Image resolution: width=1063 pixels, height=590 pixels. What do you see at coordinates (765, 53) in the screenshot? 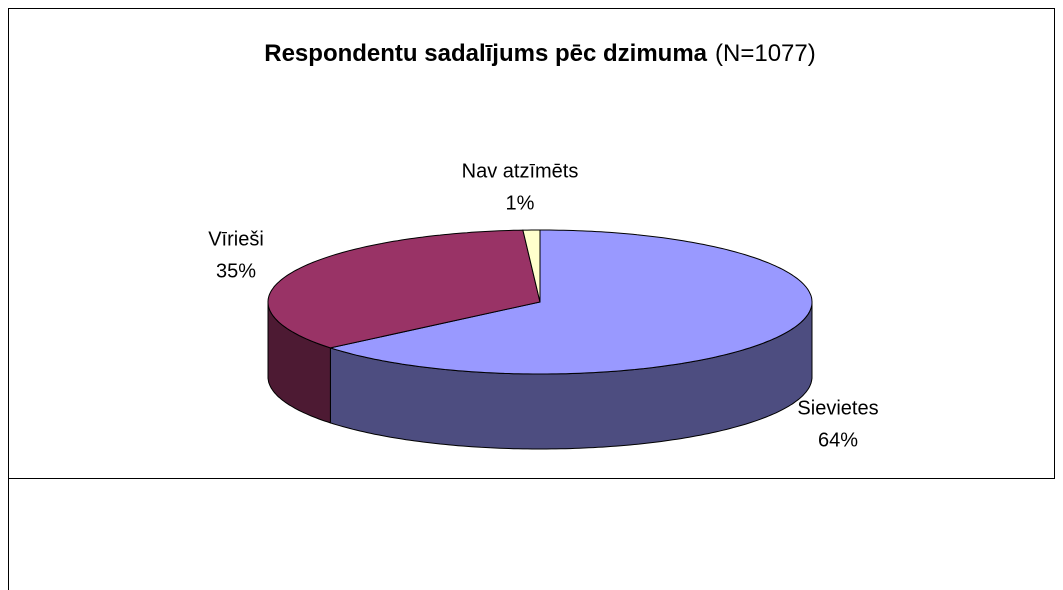
I see `title-note: (N=1077)` at bounding box center [765, 53].